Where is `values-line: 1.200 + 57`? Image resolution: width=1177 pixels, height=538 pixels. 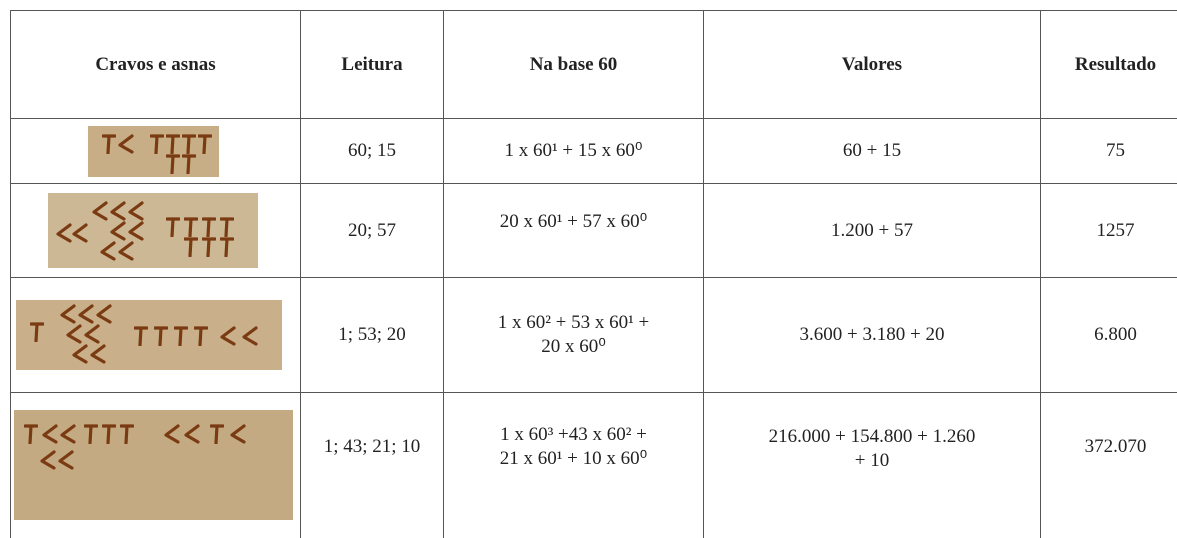
values-line: 1.200 + 57 is located at coordinates (872, 230).